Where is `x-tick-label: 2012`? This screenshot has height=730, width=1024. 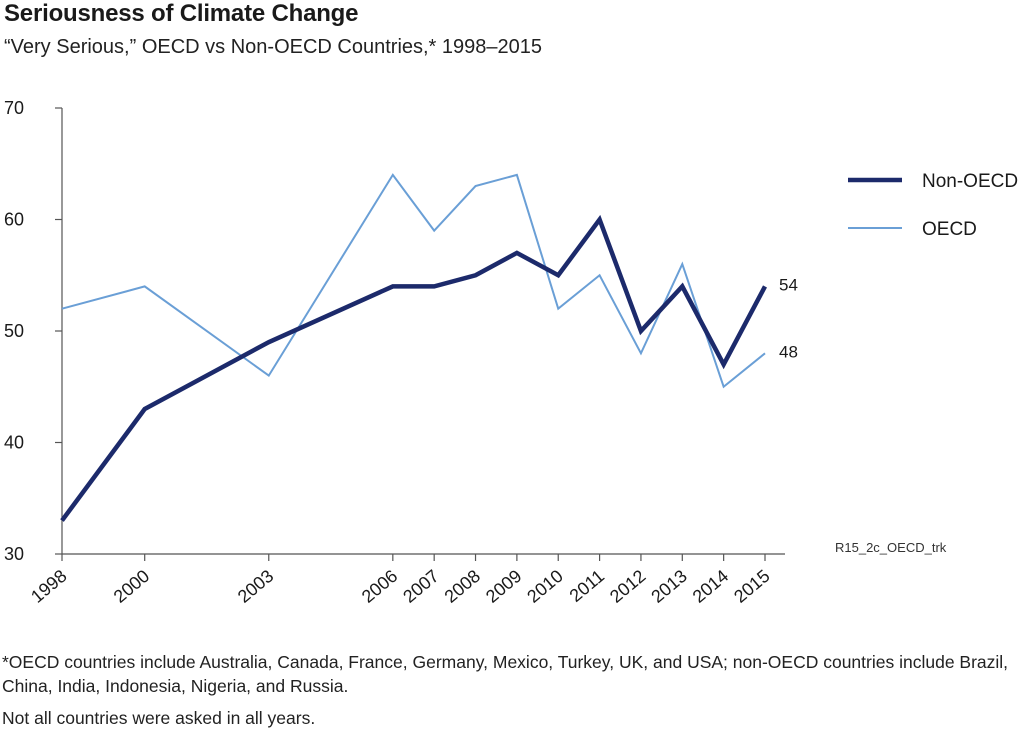 x-tick-label: 2012 is located at coordinates (628, 586).